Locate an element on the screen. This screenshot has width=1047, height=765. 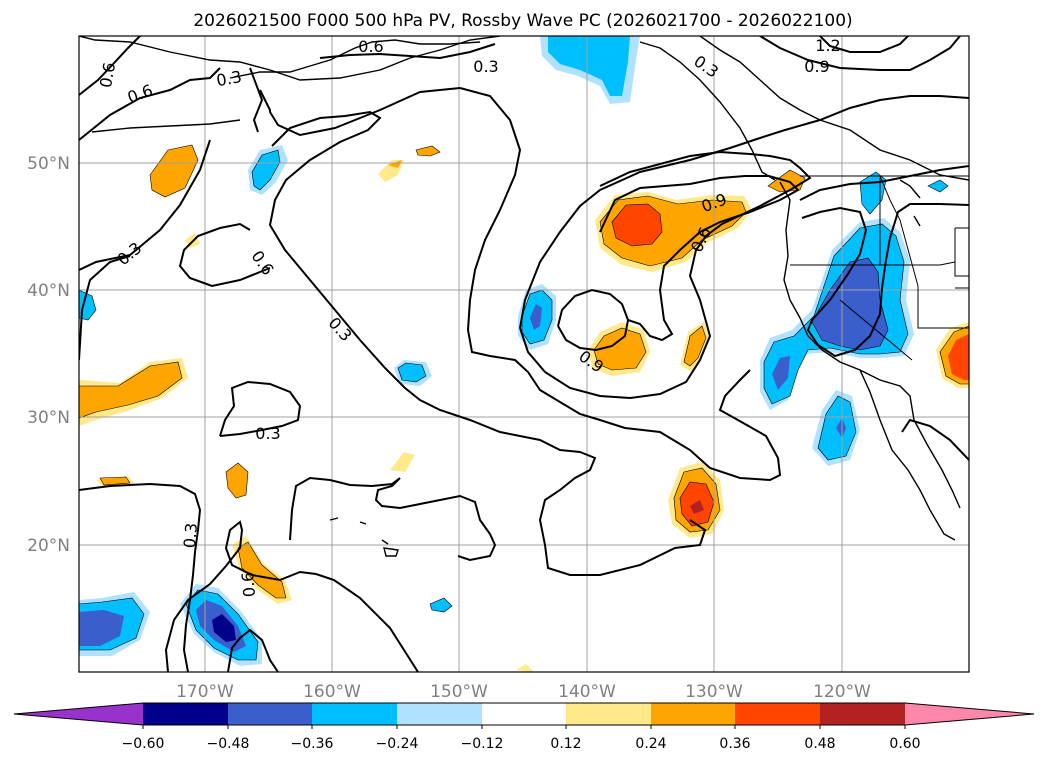
x-tick-label: 150°W is located at coordinates (459, 692).